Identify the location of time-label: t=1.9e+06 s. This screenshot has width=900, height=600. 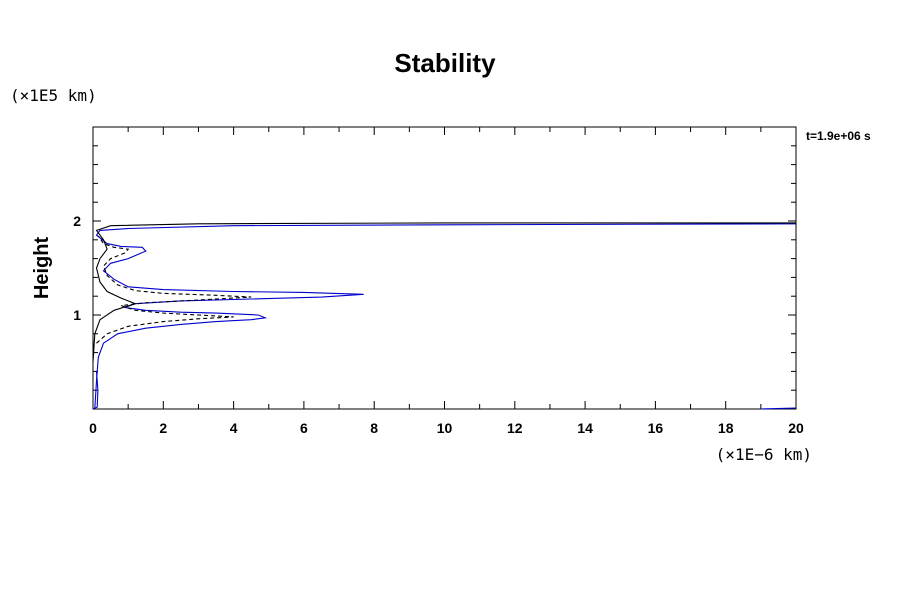
(838, 136).